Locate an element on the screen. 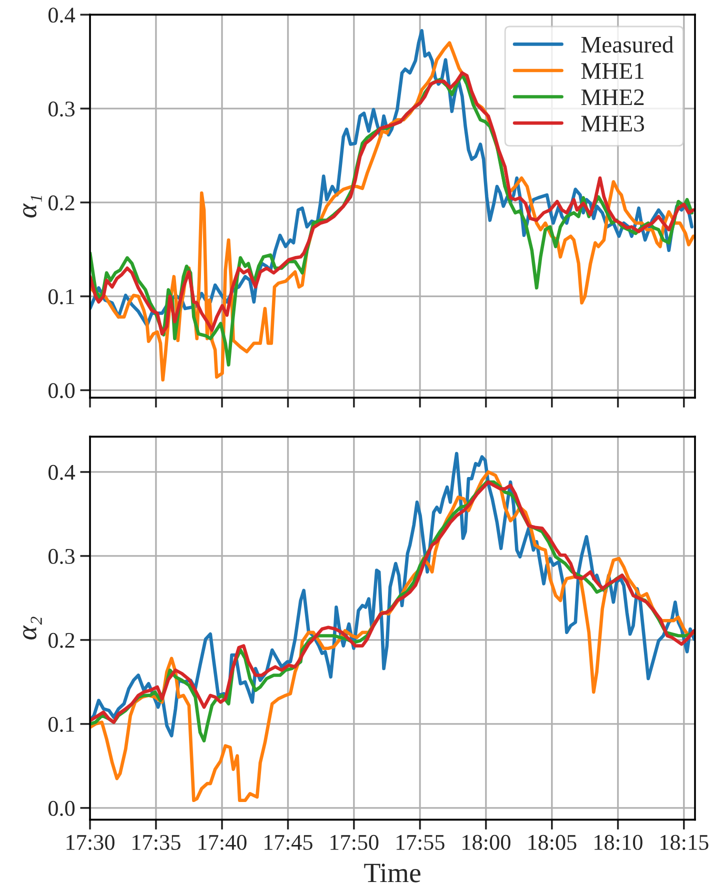 This screenshot has height=893, width=712. y-axis-title: α₁ is located at coordinates (32, 207).